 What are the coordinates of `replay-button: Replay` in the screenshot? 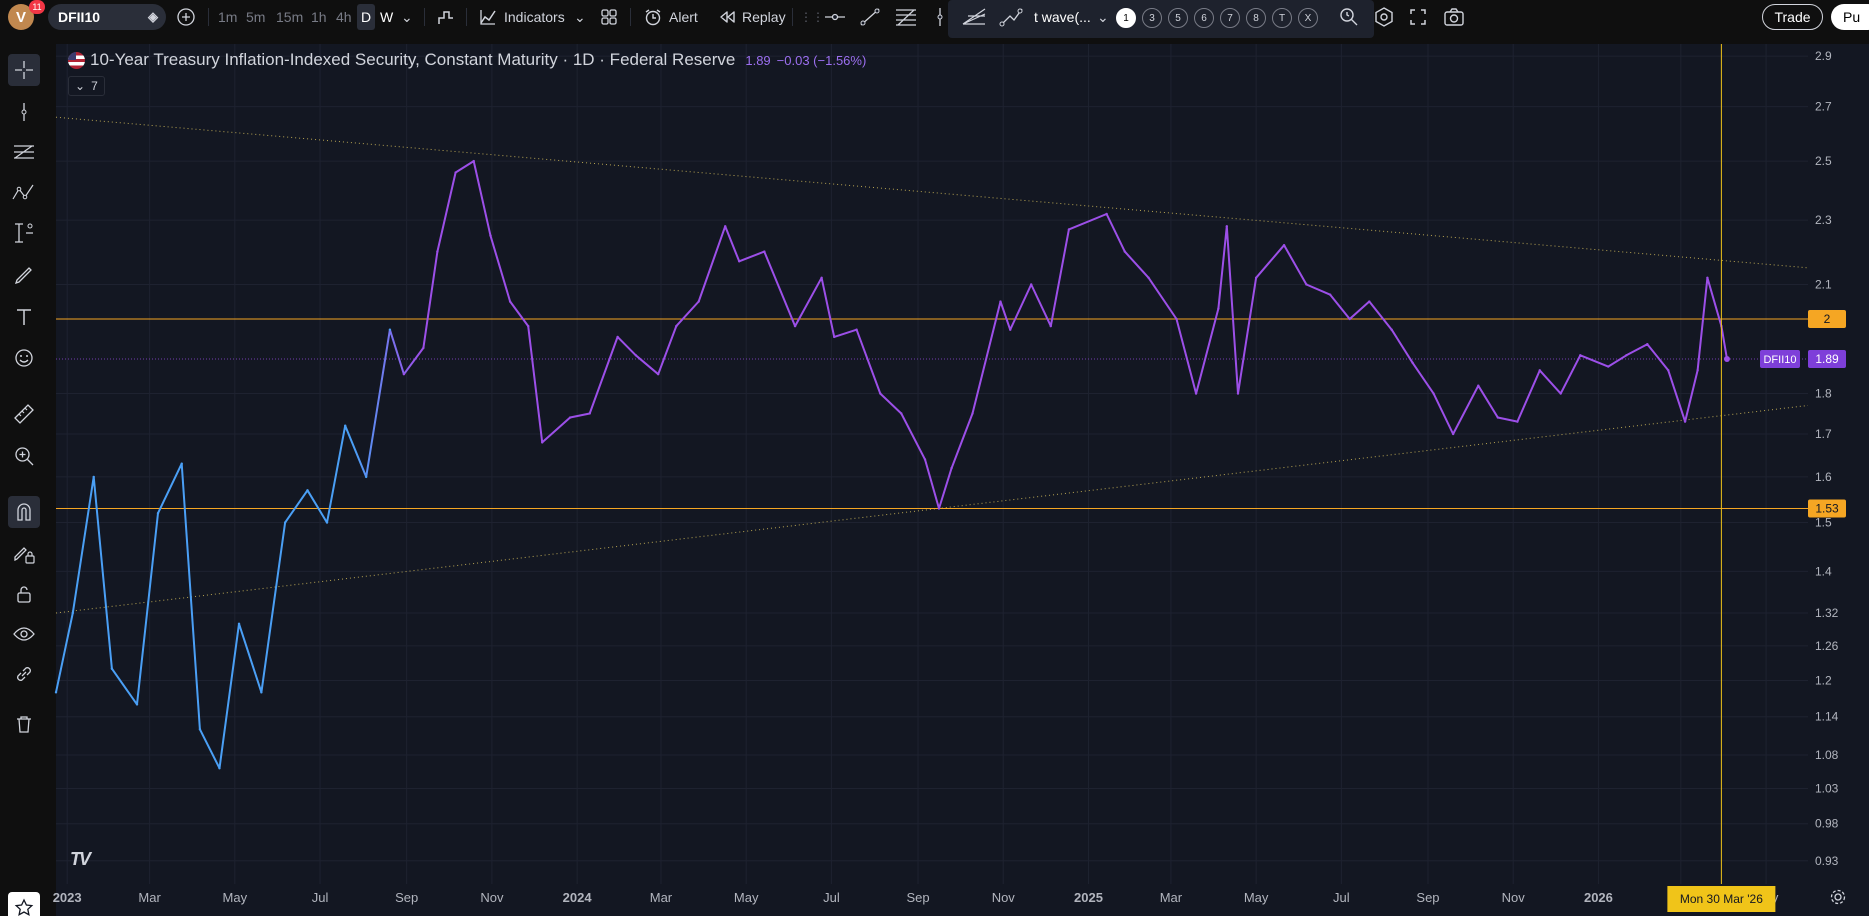 It's located at (752, 17).